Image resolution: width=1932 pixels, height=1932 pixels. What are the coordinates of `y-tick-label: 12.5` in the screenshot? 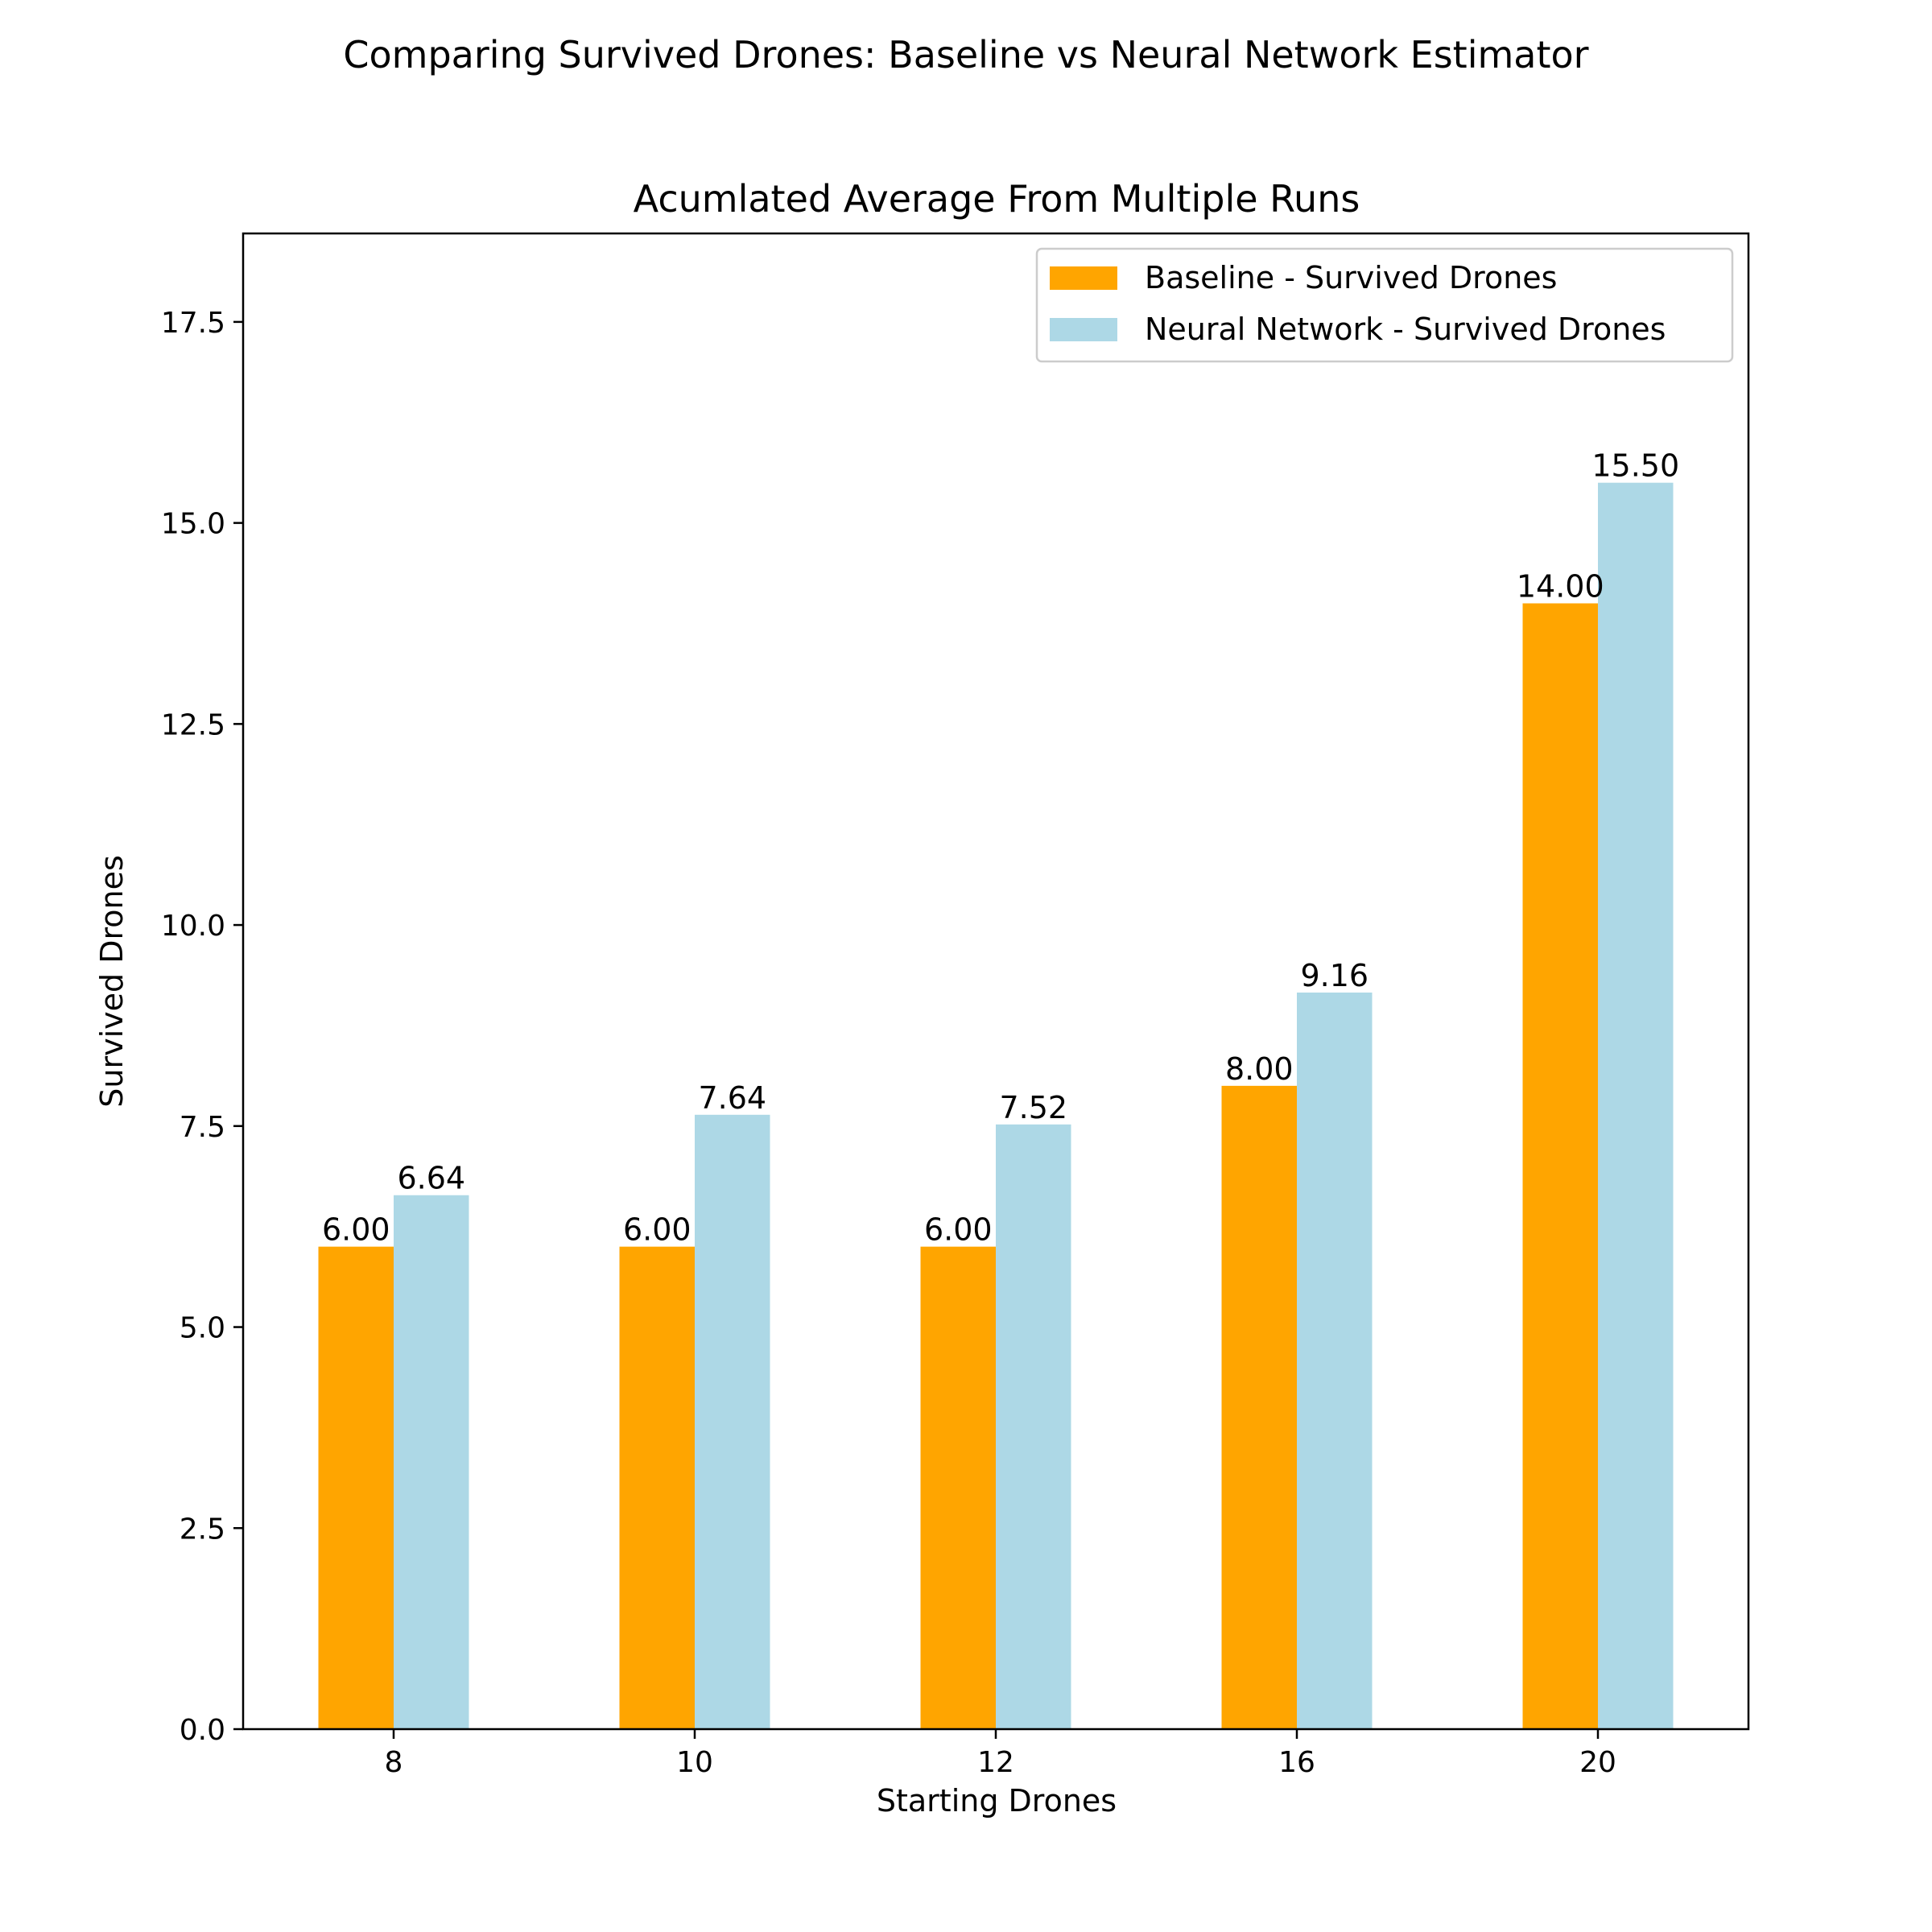 It's located at (193, 724).